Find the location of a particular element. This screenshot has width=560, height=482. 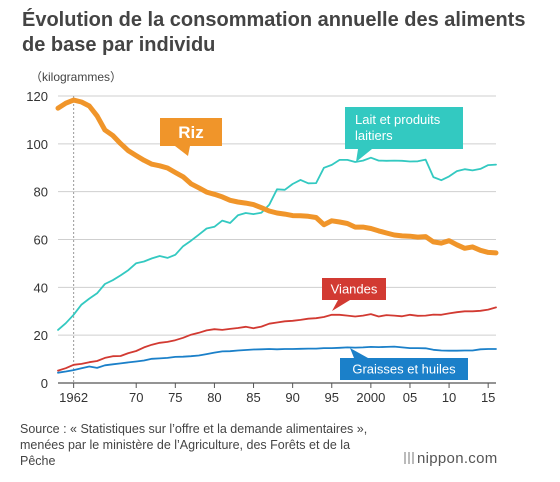

chart-title-line-2: de base par individu is located at coordinates (119, 45).